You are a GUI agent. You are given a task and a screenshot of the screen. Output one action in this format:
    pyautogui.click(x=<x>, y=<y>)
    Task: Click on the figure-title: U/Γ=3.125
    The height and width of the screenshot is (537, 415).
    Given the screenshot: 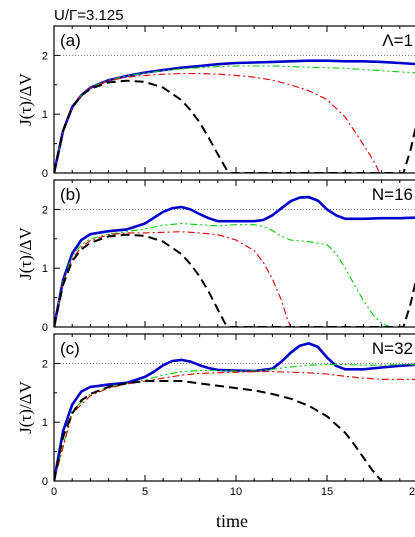 What is the action you would take?
    pyautogui.click(x=89, y=15)
    